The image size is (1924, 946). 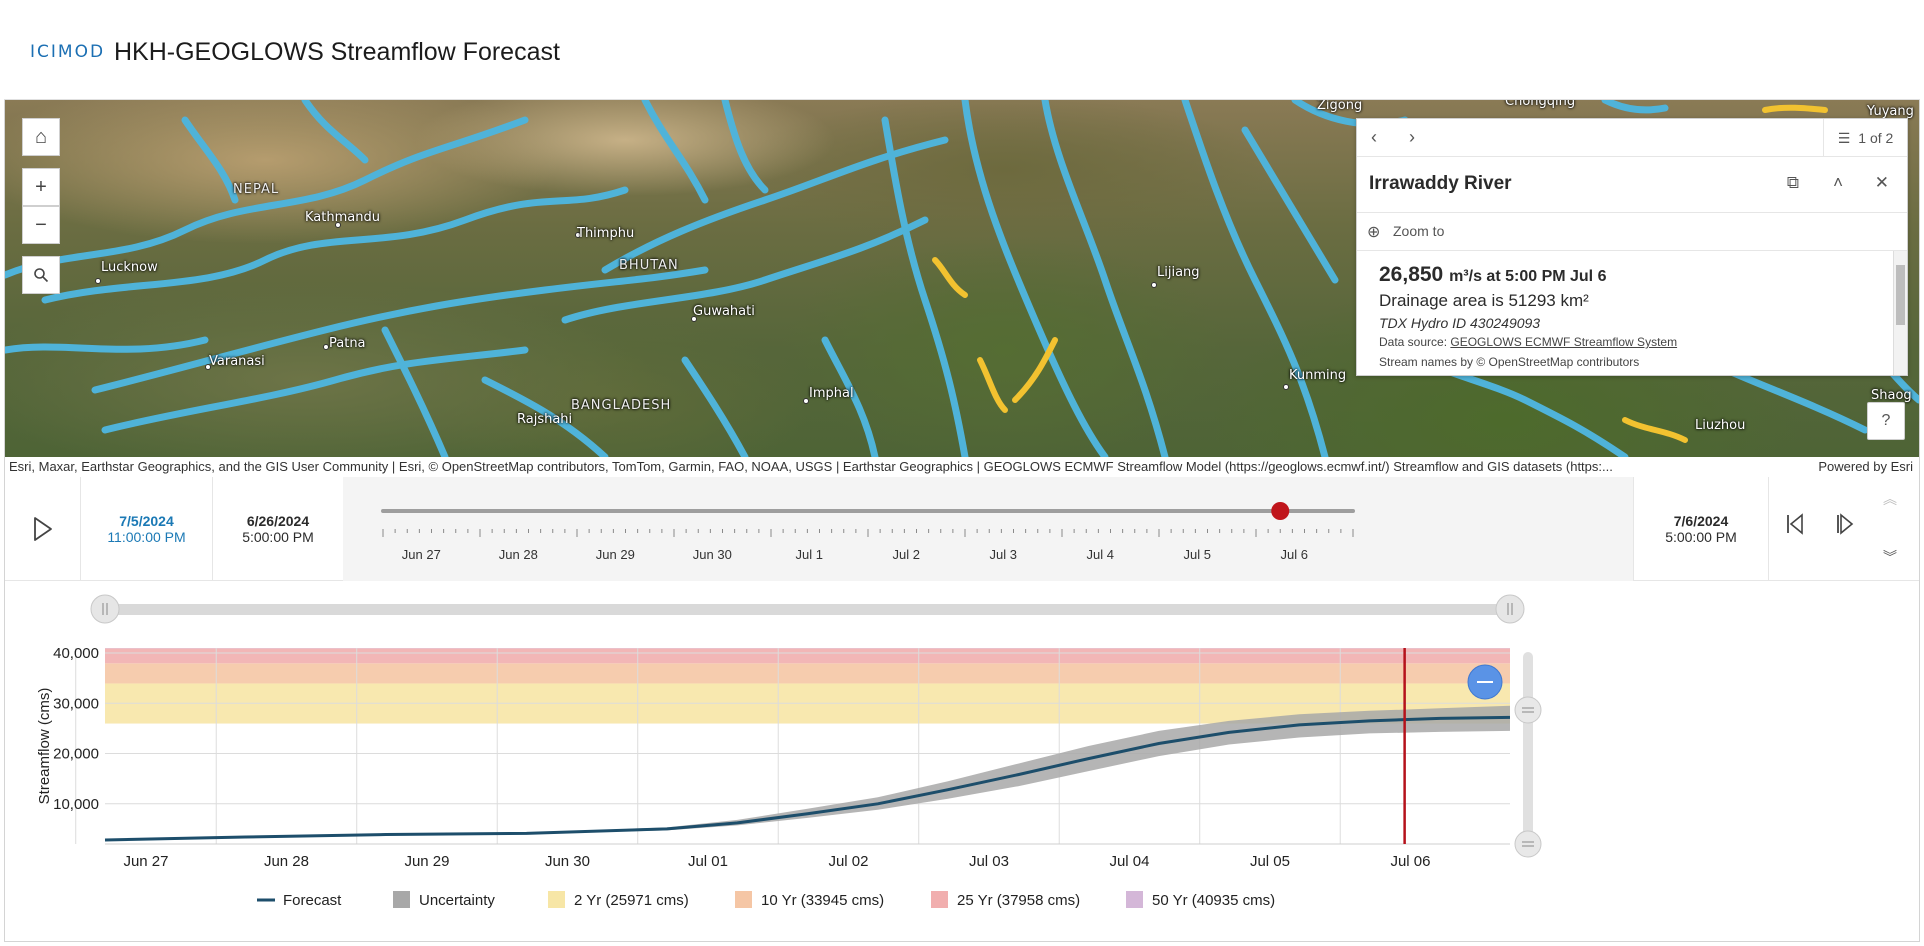 I want to click on chevron-down-icon: ︾, so click(x=1890, y=557).